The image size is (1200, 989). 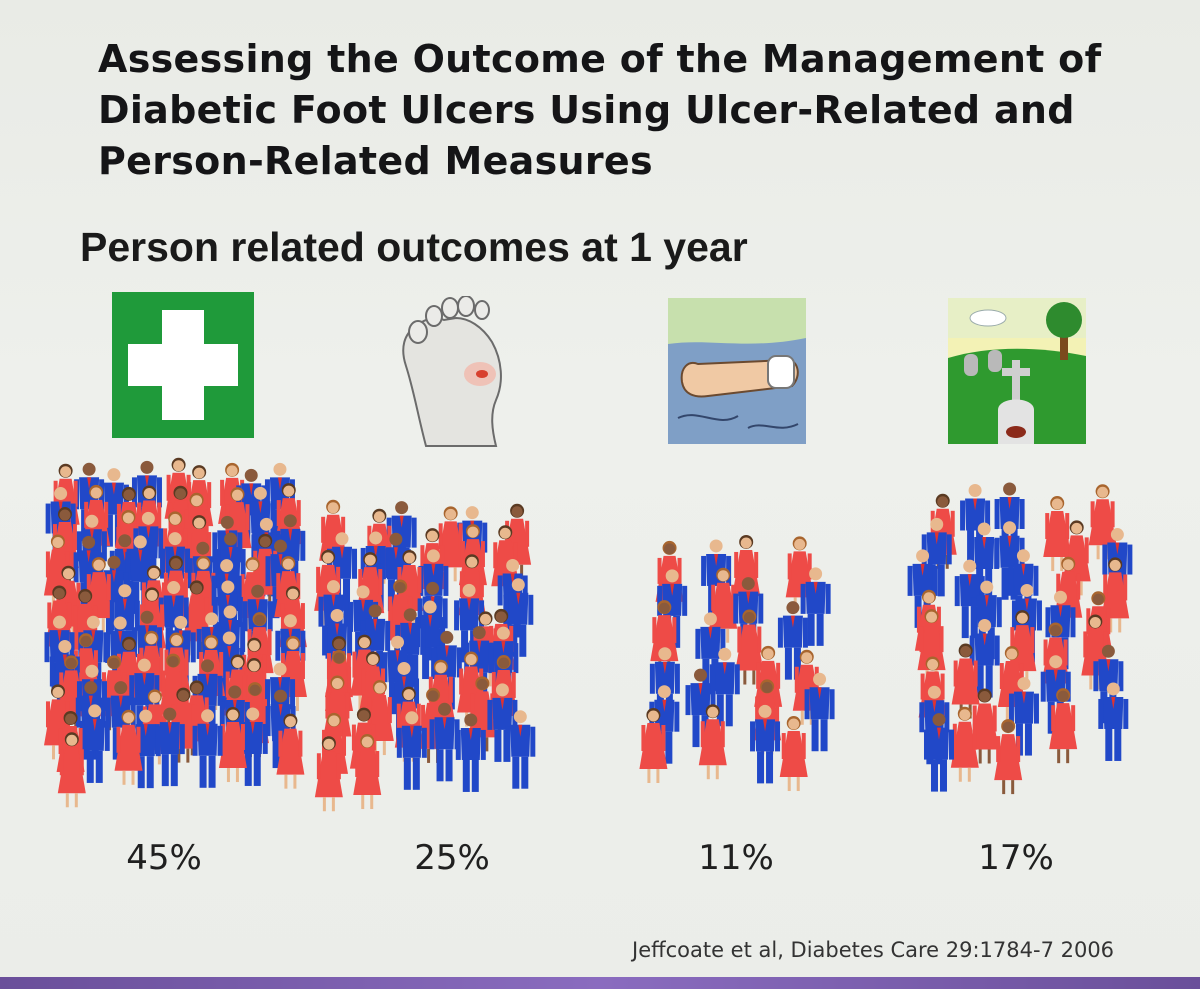 I want to click on foot-ulcer-icon, so click(x=452, y=371).